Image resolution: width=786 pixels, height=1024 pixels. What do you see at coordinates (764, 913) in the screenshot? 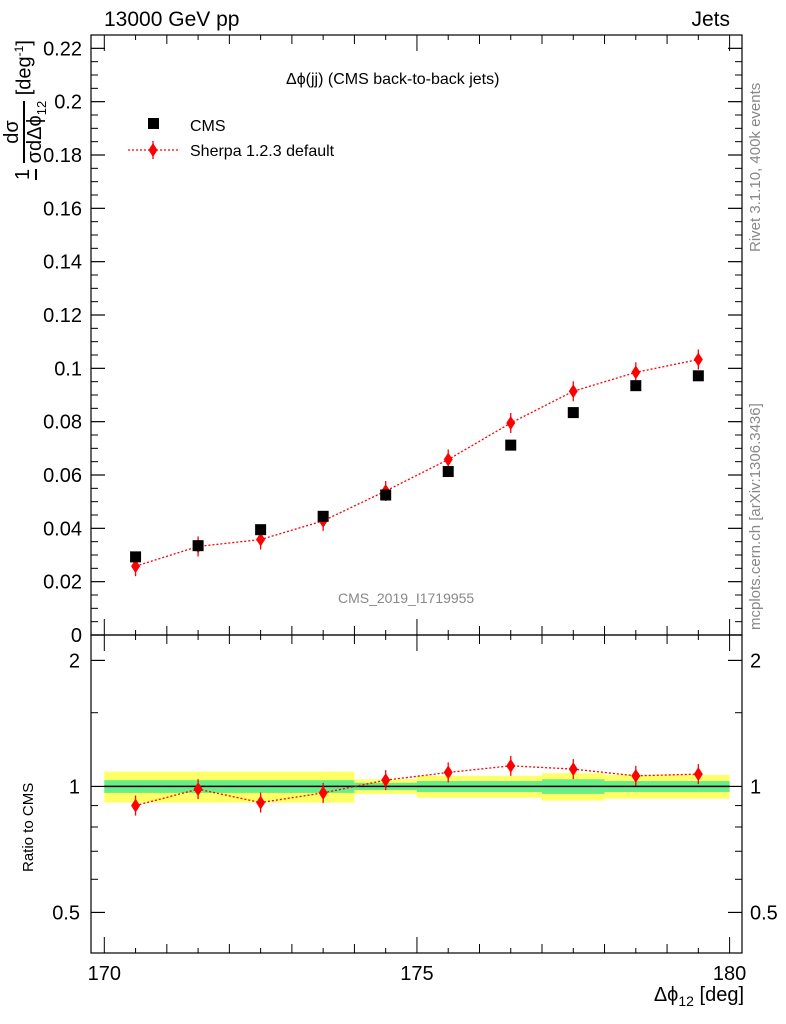
I see `lower-ytick-label-right: 0.5` at bounding box center [764, 913].